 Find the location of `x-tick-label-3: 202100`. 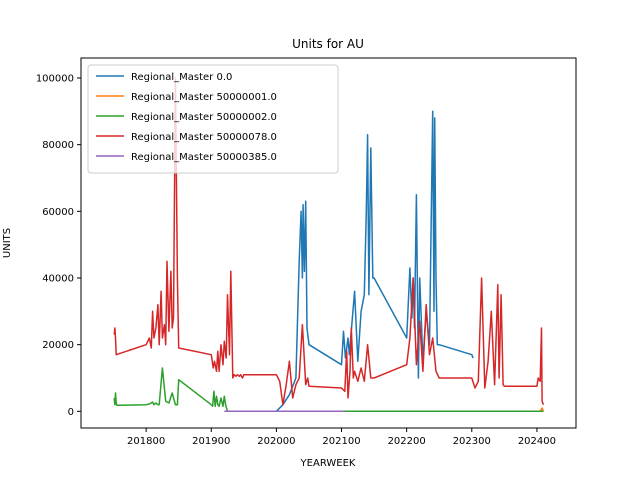

x-tick-label-3: 202100 is located at coordinates (341, 441).